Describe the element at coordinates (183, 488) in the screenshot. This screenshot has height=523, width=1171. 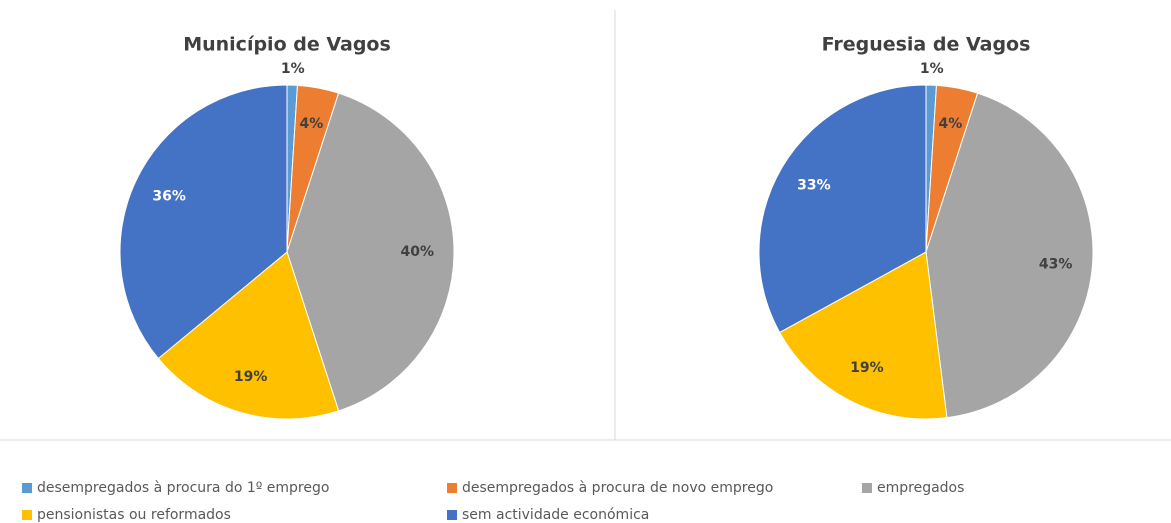
I see `legend-label: desempregados à procura do 1º emprego` at that location.